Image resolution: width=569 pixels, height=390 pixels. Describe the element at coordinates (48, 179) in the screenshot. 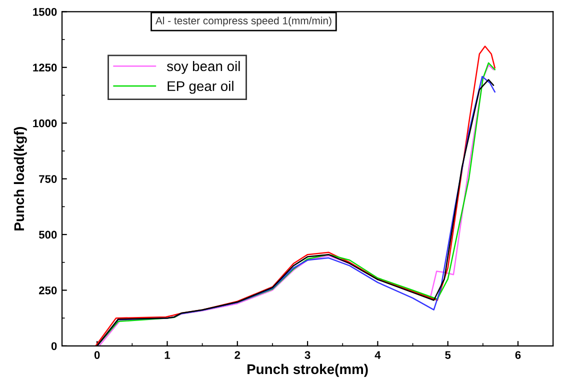

I see `y-tick-label: 750` at that location.